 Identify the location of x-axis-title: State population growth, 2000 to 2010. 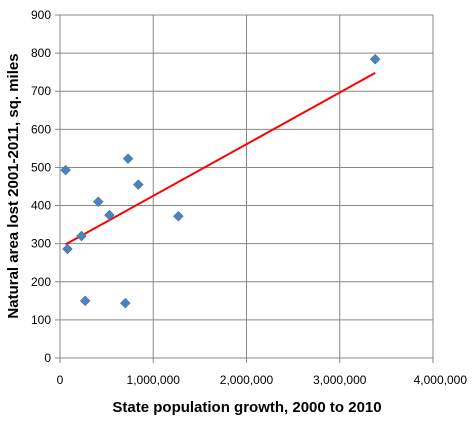
(246, 407).